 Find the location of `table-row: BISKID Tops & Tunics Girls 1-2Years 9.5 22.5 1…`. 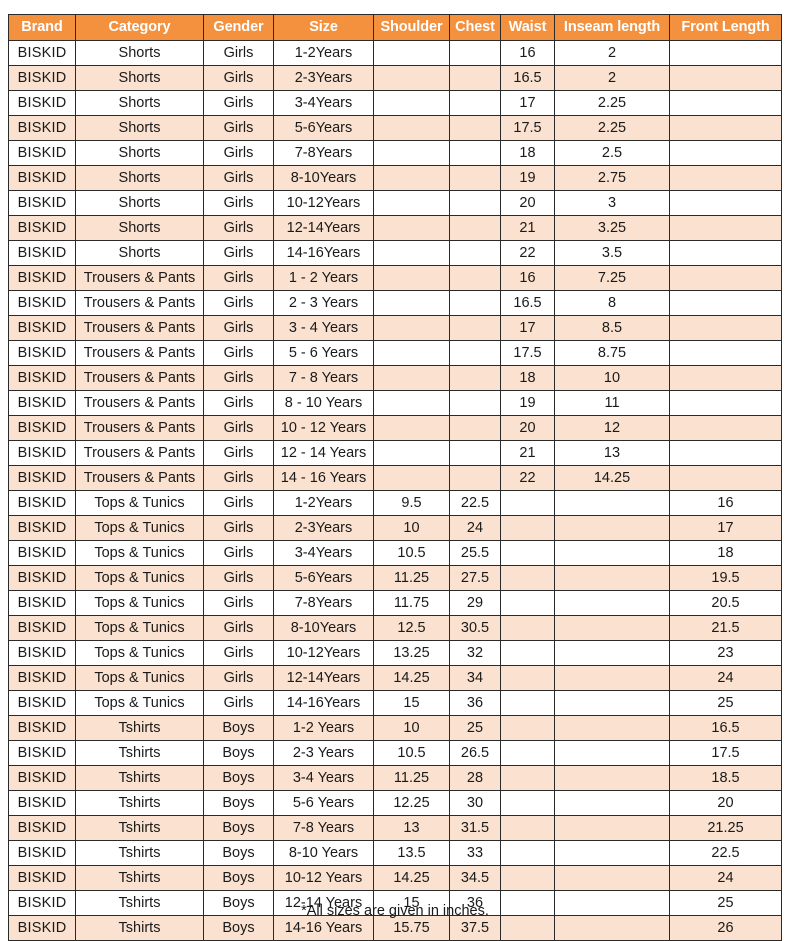

table-row: BISKID Tops & Tunics Girls 1-2Years 9.5 22.5 1… is located at coordinates (395, 503).